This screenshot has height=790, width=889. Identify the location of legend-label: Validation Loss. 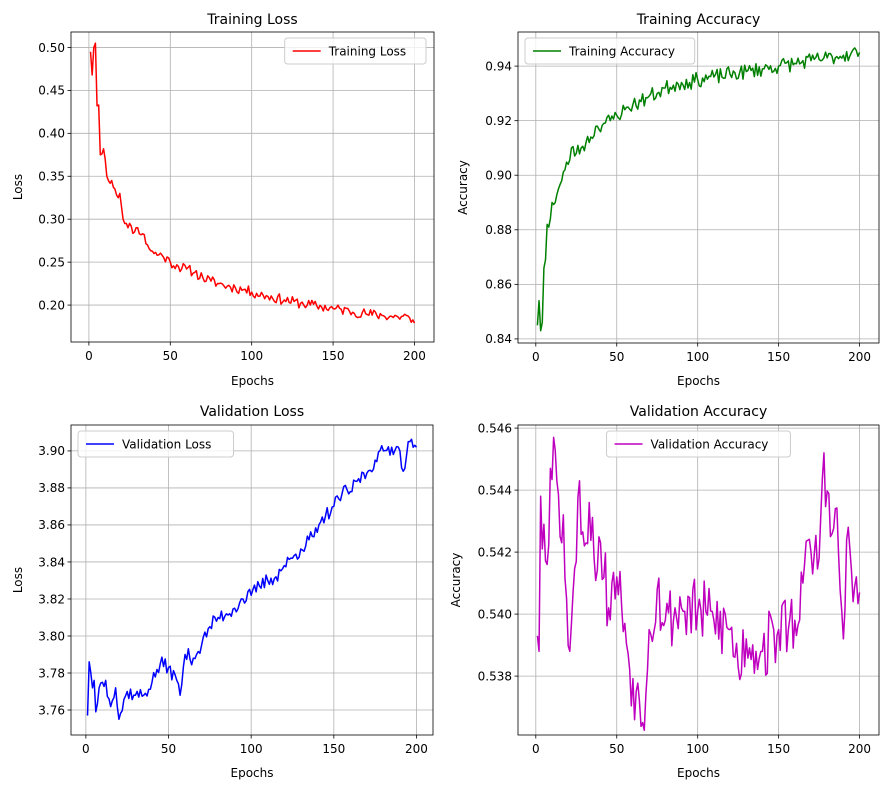
(166, 444).